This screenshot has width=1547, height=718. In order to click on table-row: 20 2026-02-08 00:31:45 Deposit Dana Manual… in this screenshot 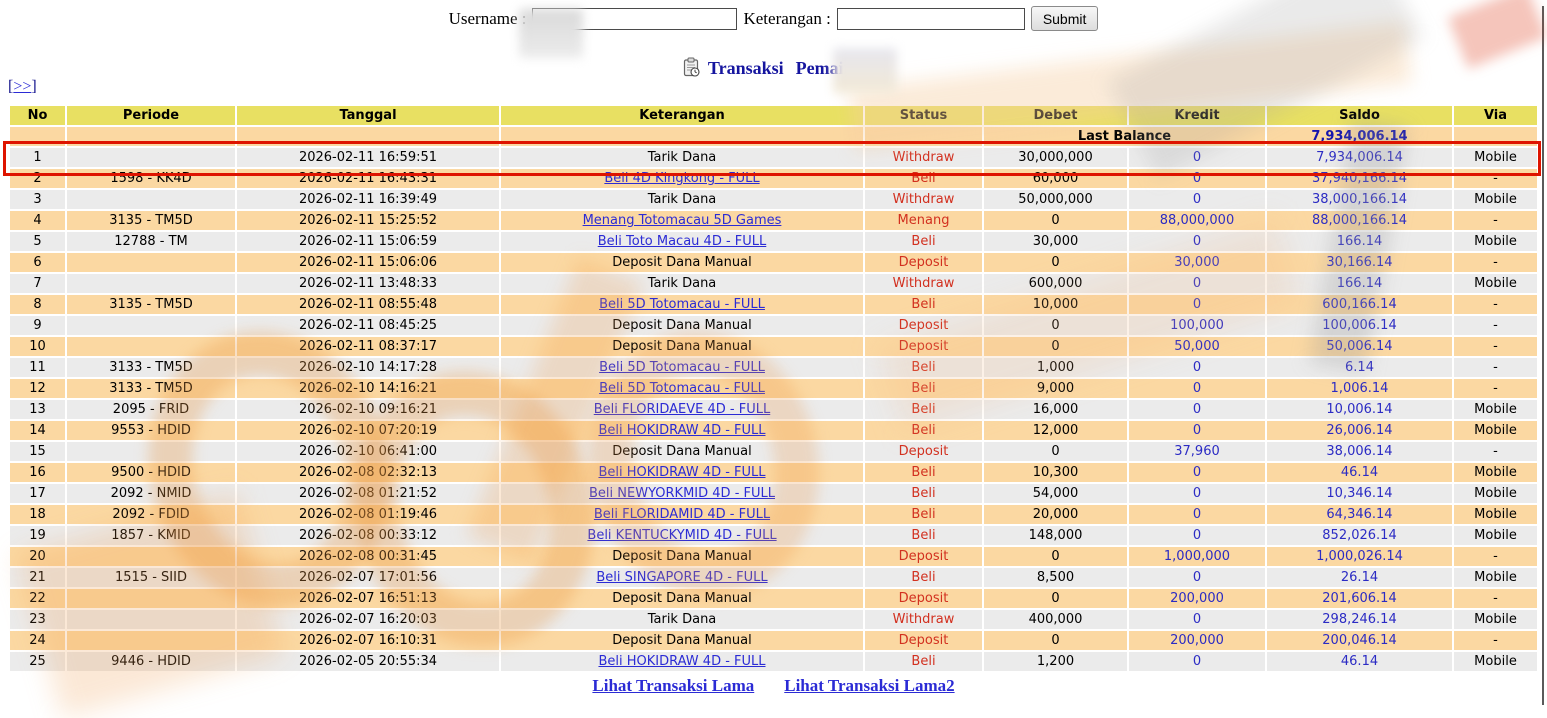, I will do `click(773, 556)`.